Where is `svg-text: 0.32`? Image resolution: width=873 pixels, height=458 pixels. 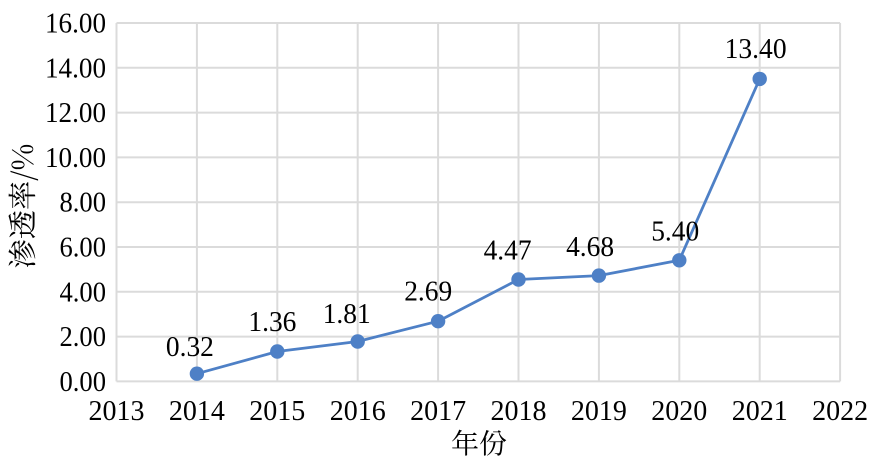 svg-text: 0.32 is located at coordinates (190, 347).